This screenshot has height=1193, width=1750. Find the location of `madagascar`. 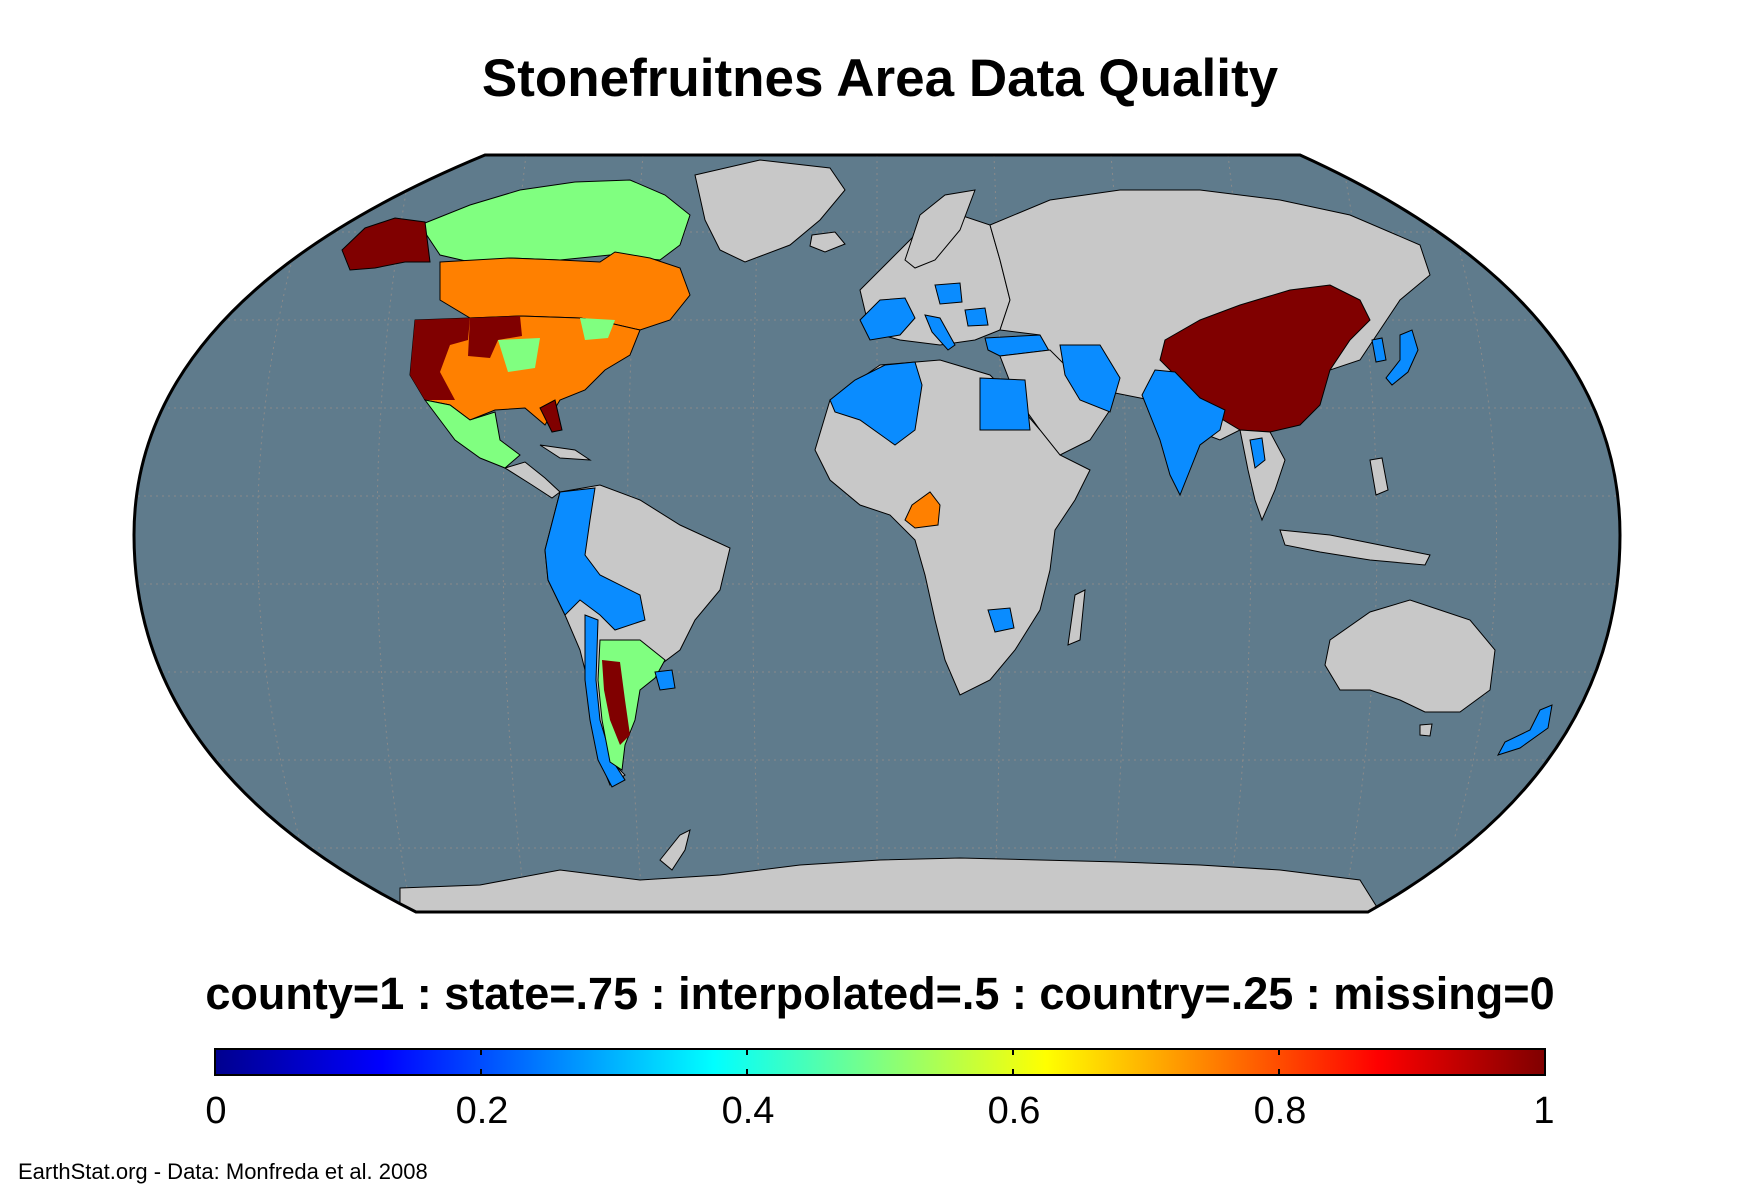

madagascar is located at coordinates (1076, 617).